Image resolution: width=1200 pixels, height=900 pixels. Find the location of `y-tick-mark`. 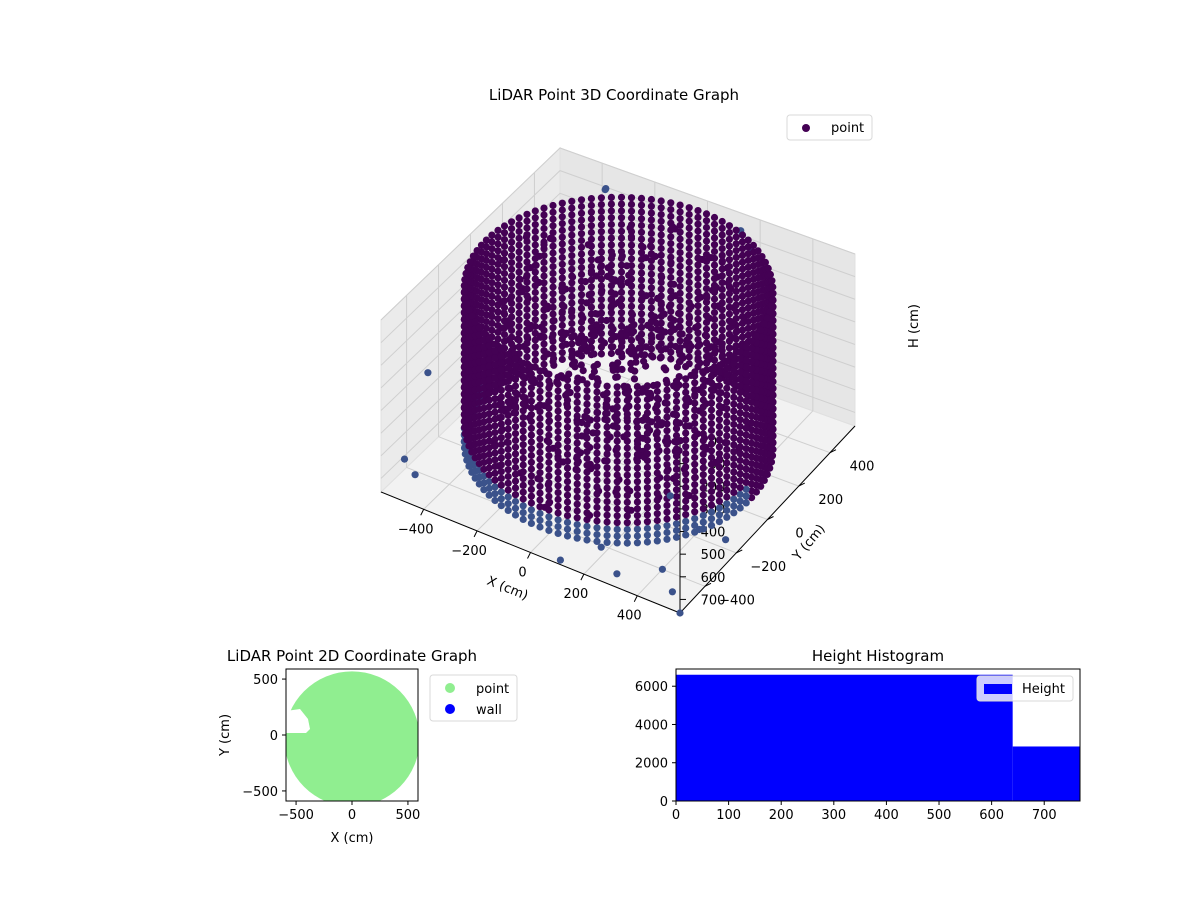

y-tick-mark is located at coordinates (708, 584).